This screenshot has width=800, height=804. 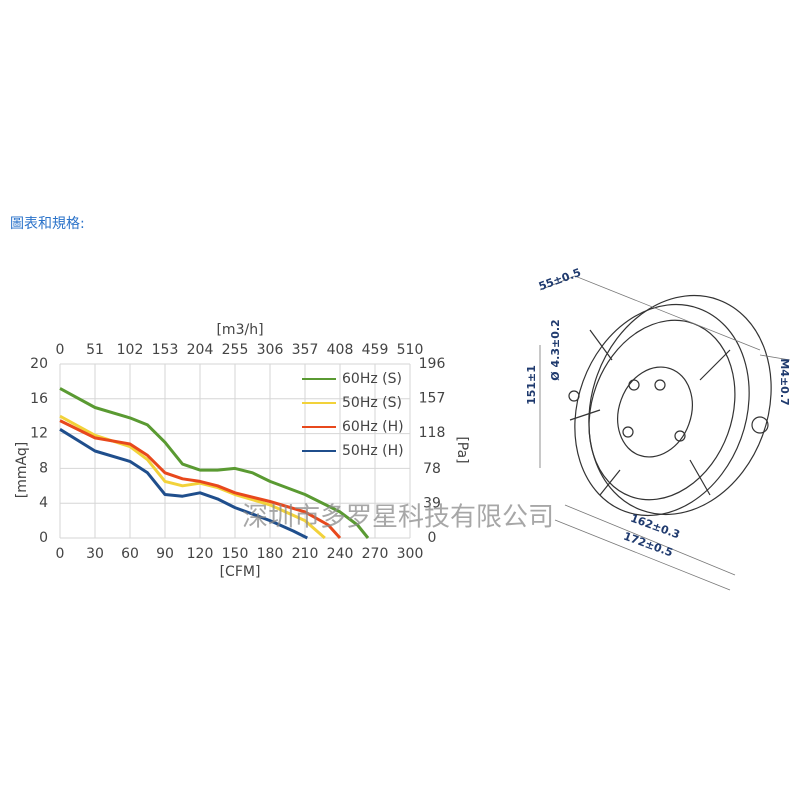 I want to click on legend-label: 50Hz (S), so click(x=372, y=403).